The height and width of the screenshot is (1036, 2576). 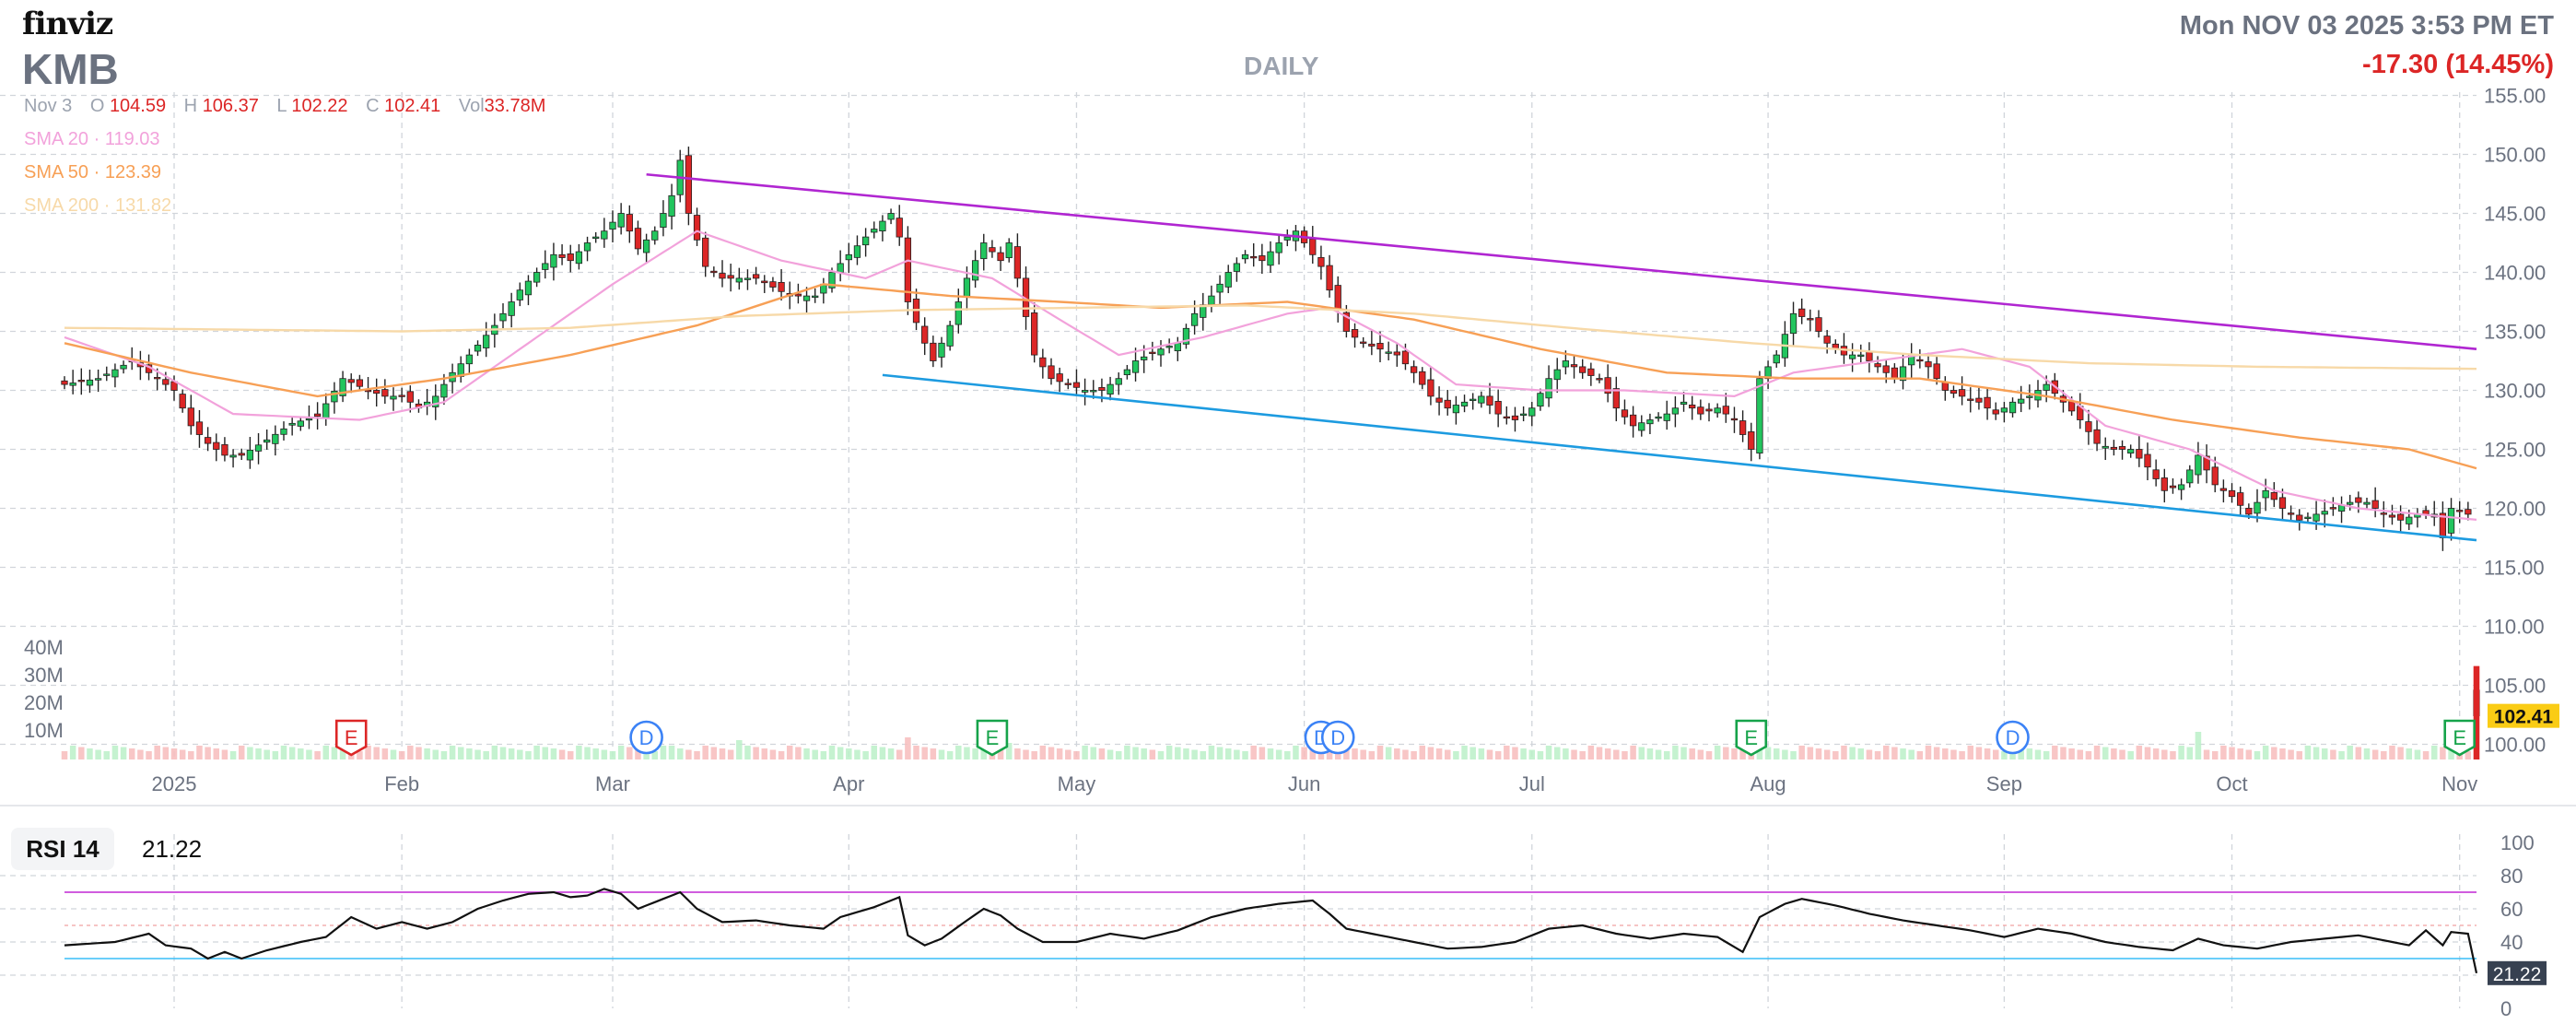 What do you see at coordinates (92, 139) in the screenshot?
I see `sma20-legend: SMA 20 · 119.03` at bounding box center [92, 139].